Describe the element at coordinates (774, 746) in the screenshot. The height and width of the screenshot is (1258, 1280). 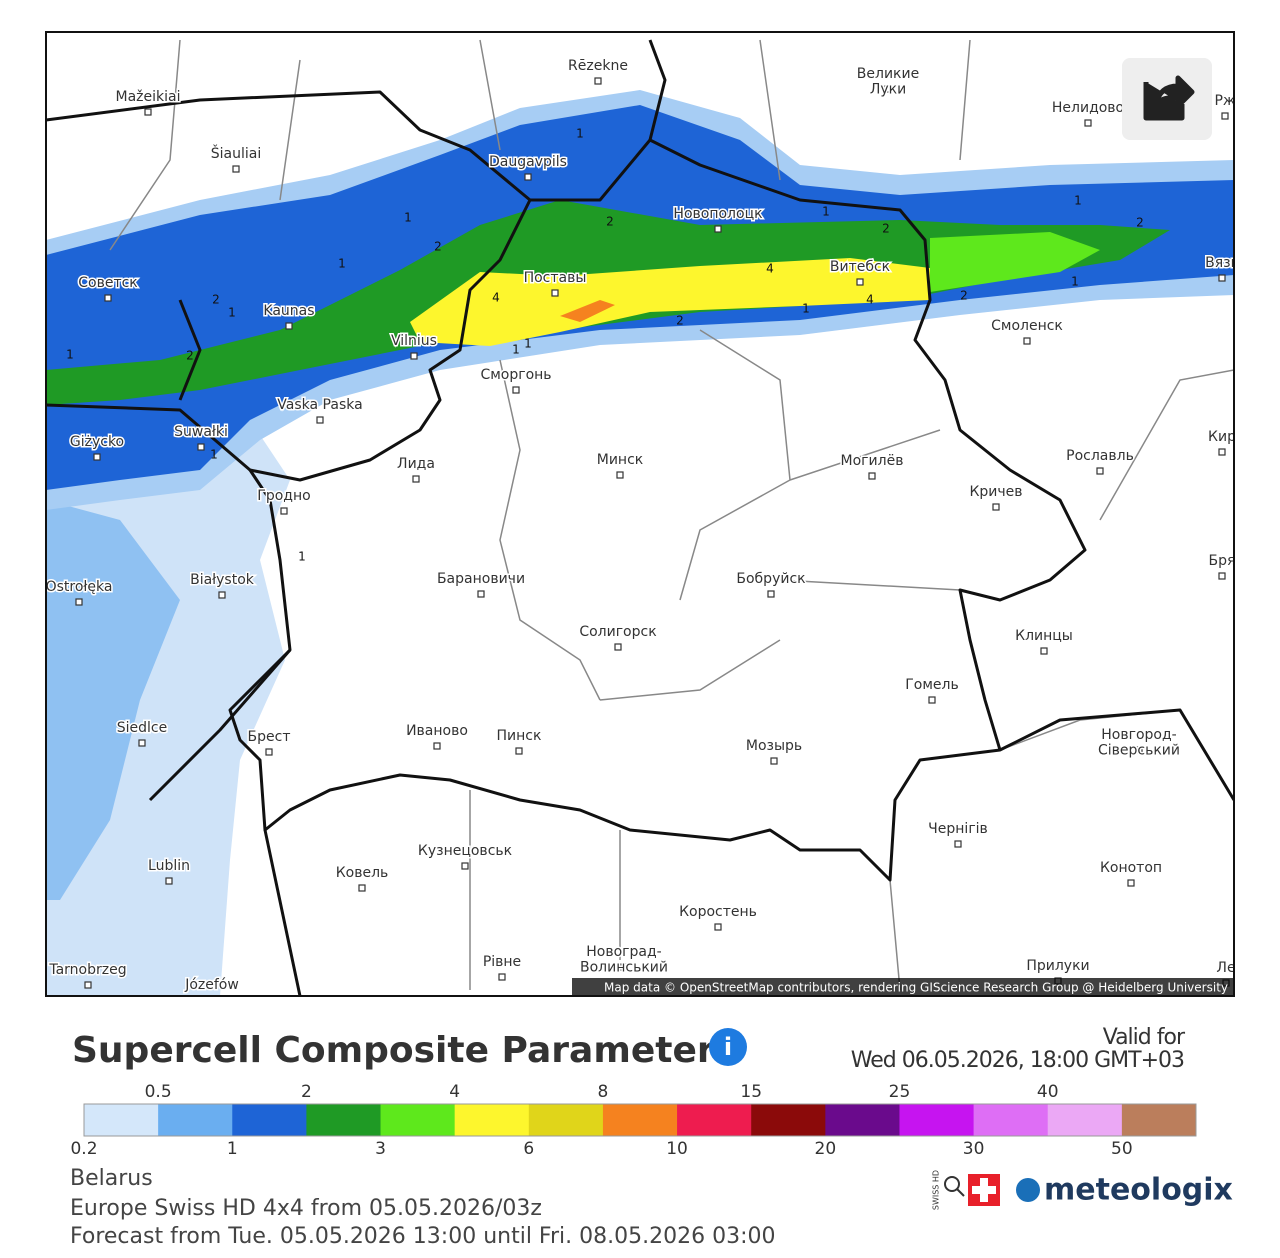
I see `city-label: Мозырь` at that location.